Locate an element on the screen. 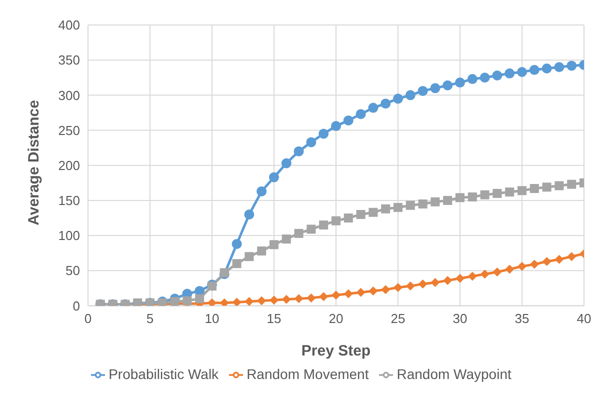 The image size is (612, 400). y-axis-title: Average Distance is located at coordinates (33, 163).